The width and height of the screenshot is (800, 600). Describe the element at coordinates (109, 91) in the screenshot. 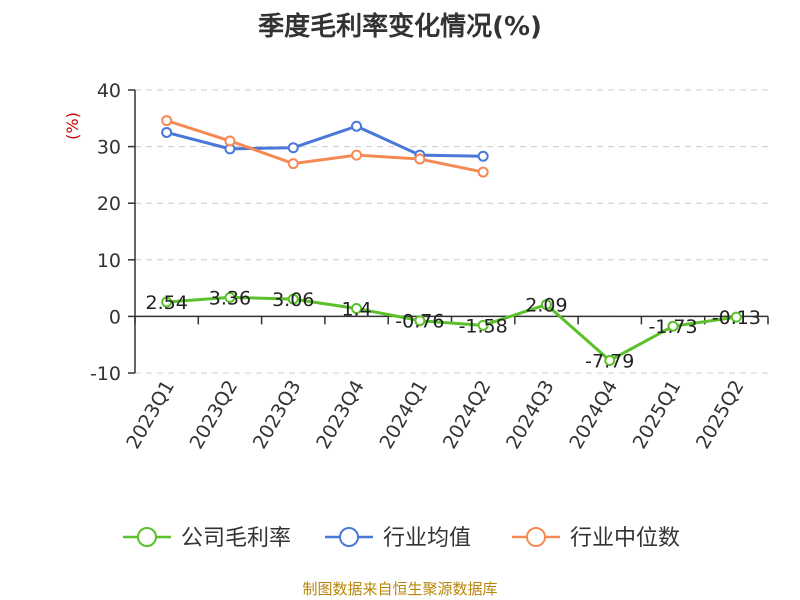

I see `y-tick-label: 40` at that location.